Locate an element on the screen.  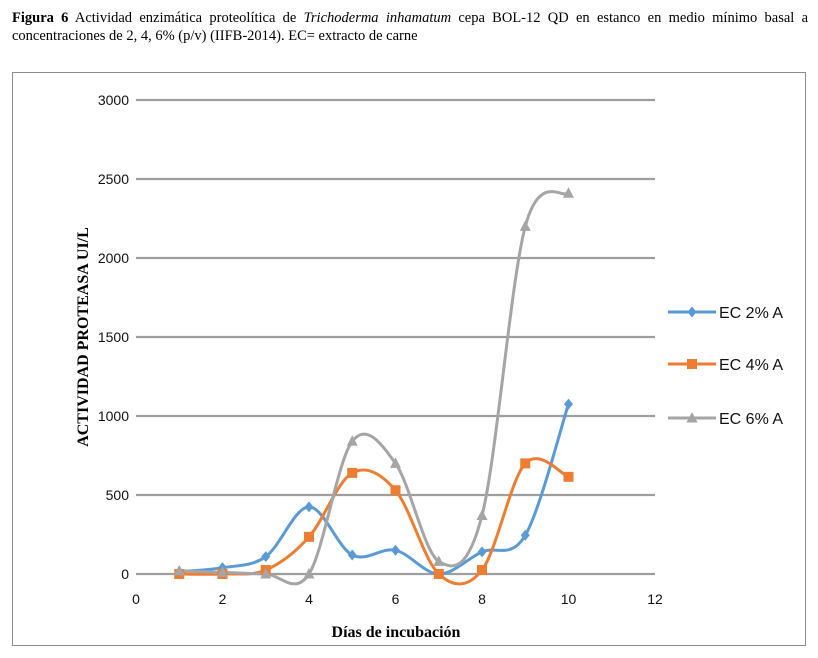
caption-text-before: Actividad enzimática proteolítica de is located at coordinates (186, 18).